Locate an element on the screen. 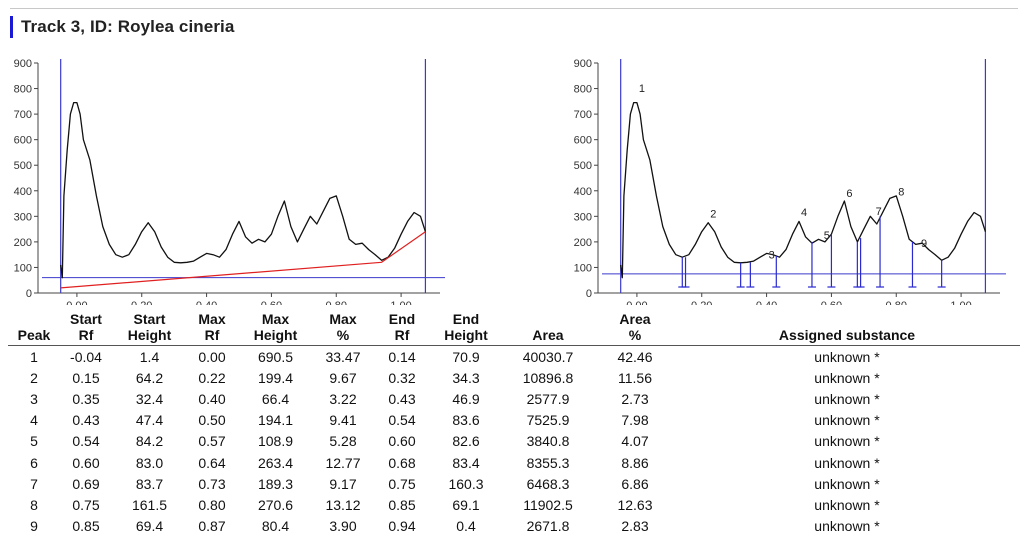 This screenshot has width=1021, height=546. y-tick-label: 600 is located at coordinates (583, 141).